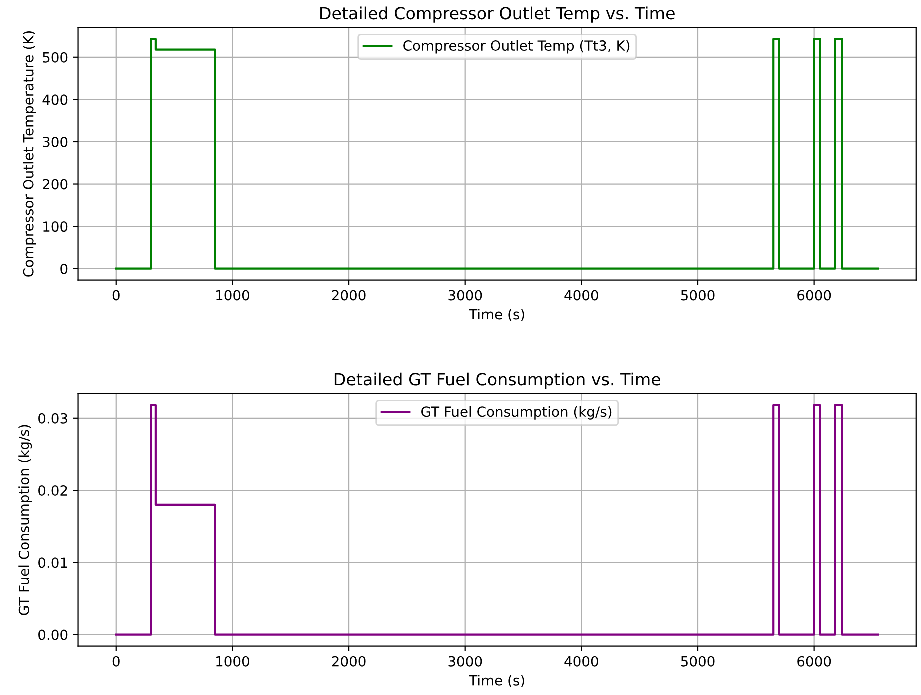 The height and width of the screenshot is (695, 921). Describe the element at coordinates (29, 154) in the screenshot. I see `y-axis-title: Compressor Outlet Temperature (K)` at that location.